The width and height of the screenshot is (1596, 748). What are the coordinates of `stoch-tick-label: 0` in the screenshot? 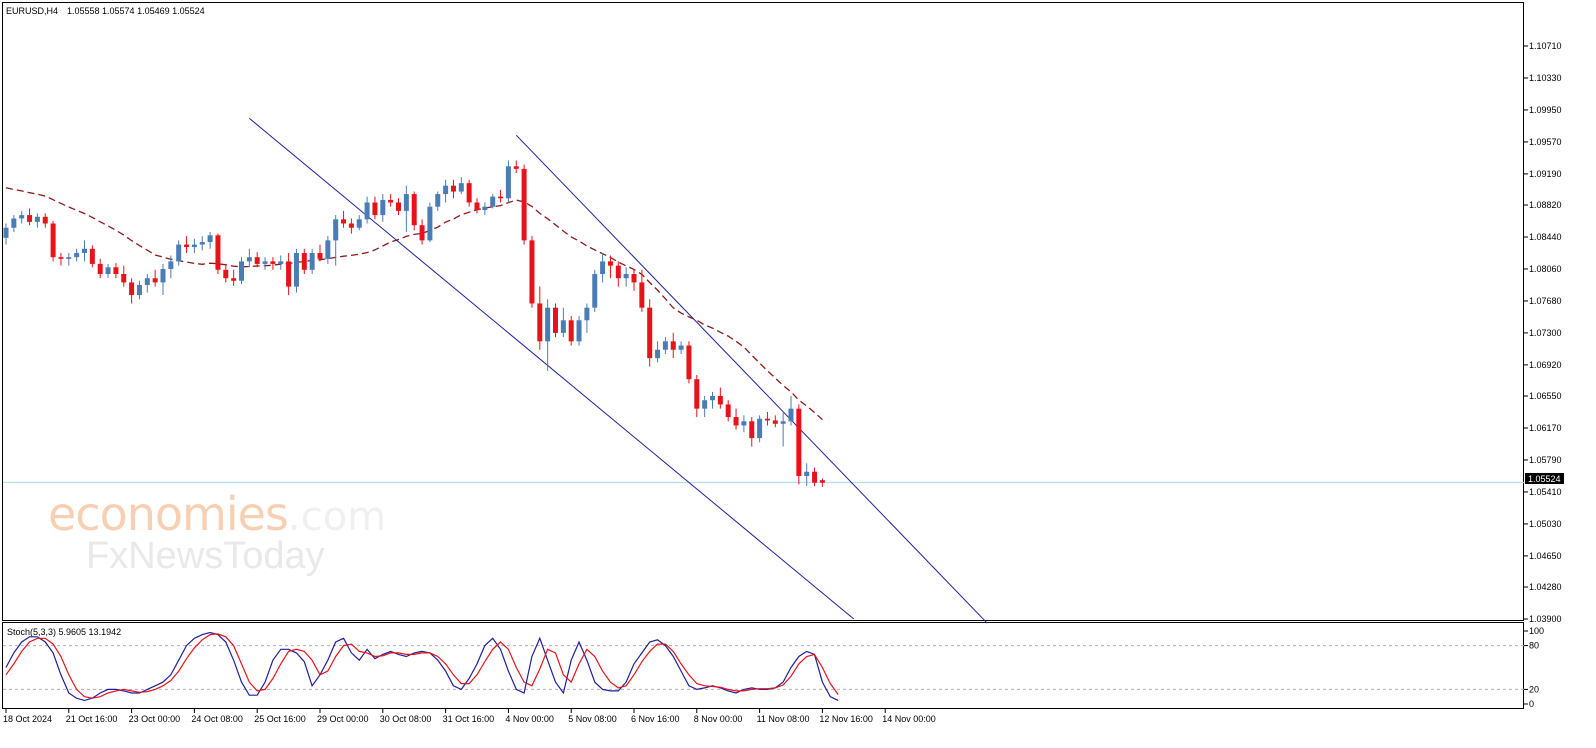 It's located at (1531, 704).